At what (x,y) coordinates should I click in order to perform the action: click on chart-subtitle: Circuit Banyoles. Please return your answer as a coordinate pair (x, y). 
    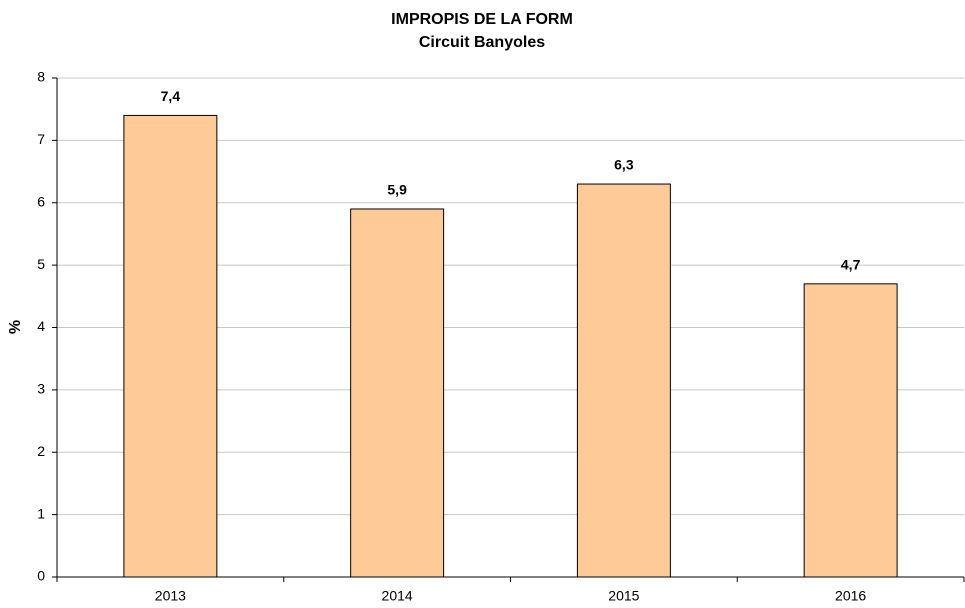
    Looking at the image, I should click on (482, 42).